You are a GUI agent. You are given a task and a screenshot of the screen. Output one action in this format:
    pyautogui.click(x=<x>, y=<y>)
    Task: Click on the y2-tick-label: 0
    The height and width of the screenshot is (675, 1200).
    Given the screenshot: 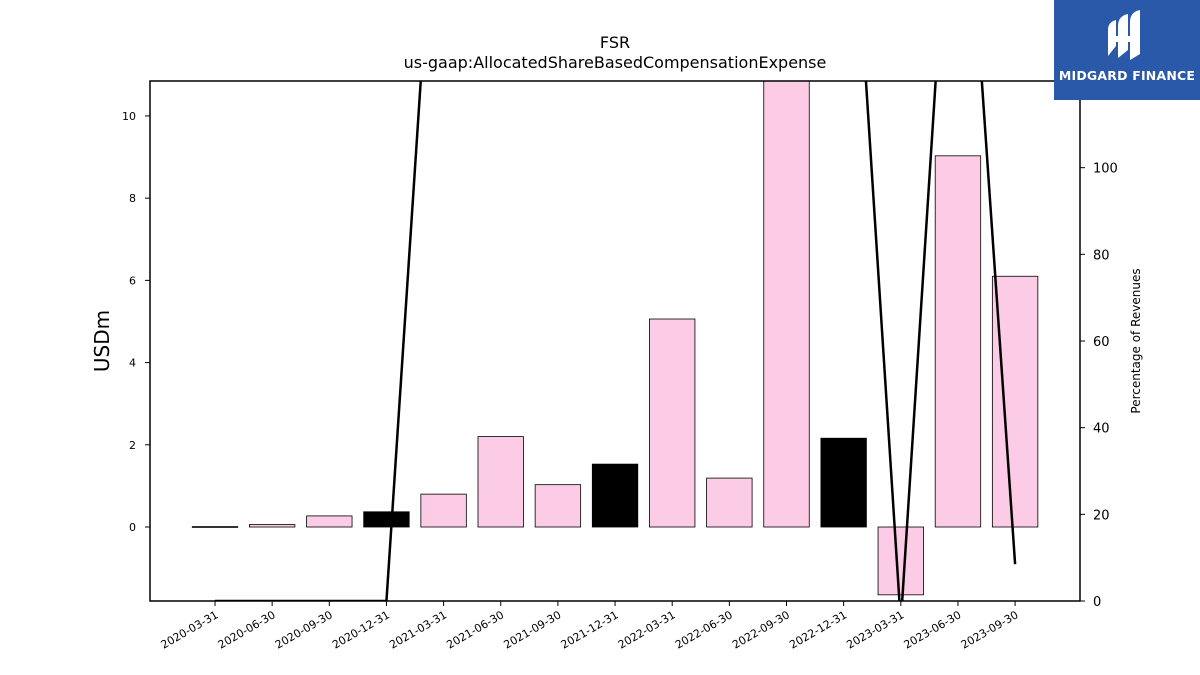 What is the action you would take?
    pyautogui.click(x=1097, y=602)
    